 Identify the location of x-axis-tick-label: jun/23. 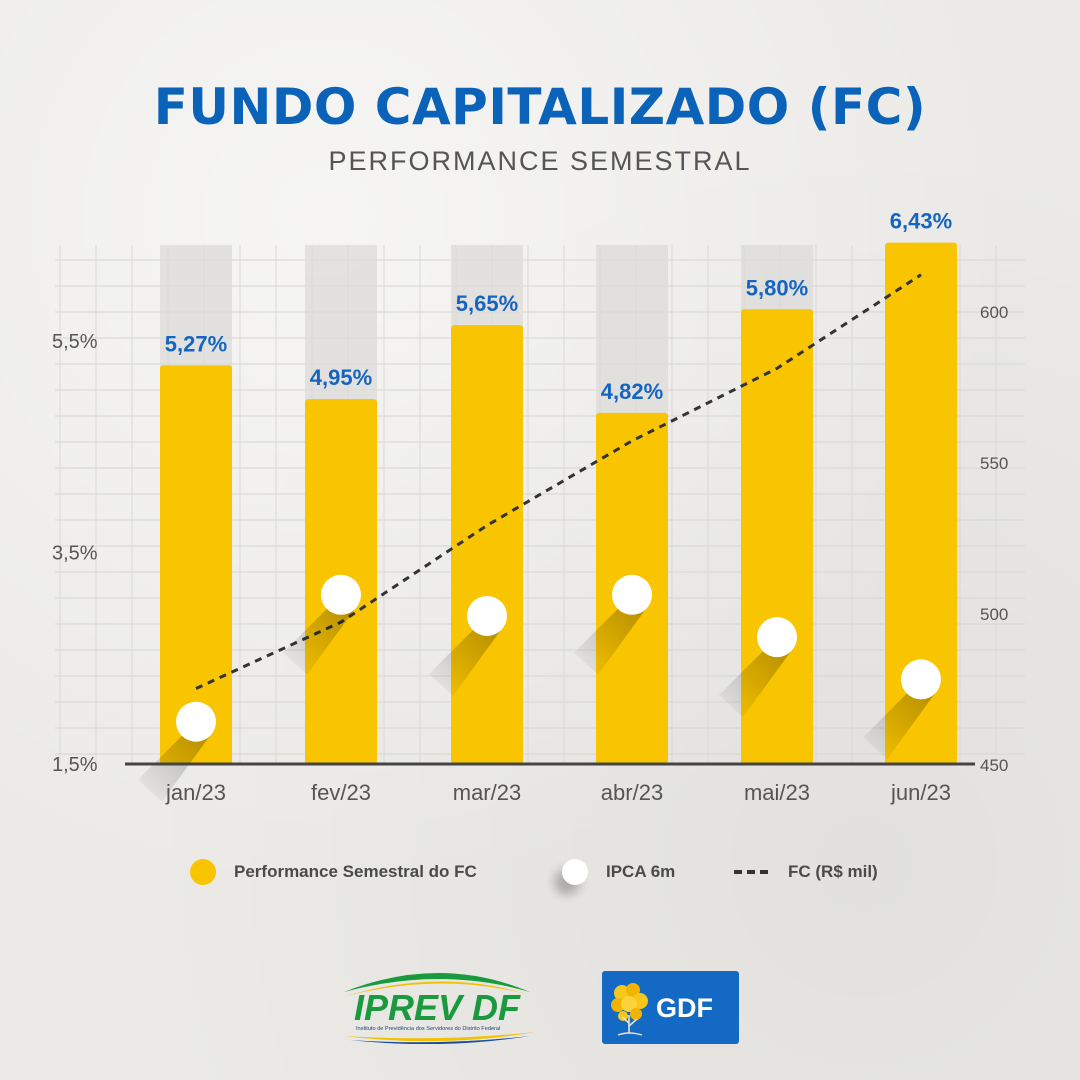
(920, 792).